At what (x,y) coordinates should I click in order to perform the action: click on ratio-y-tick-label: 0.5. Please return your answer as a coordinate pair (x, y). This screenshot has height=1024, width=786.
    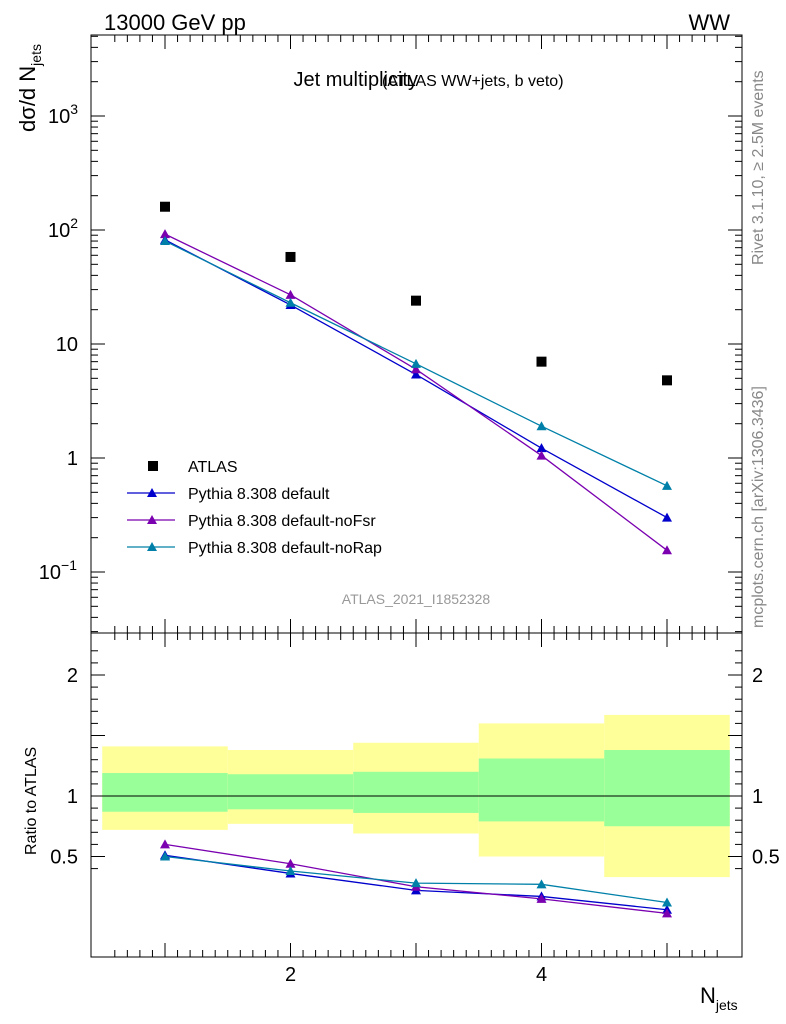
    Looking at the image, I should click on (64, 858).